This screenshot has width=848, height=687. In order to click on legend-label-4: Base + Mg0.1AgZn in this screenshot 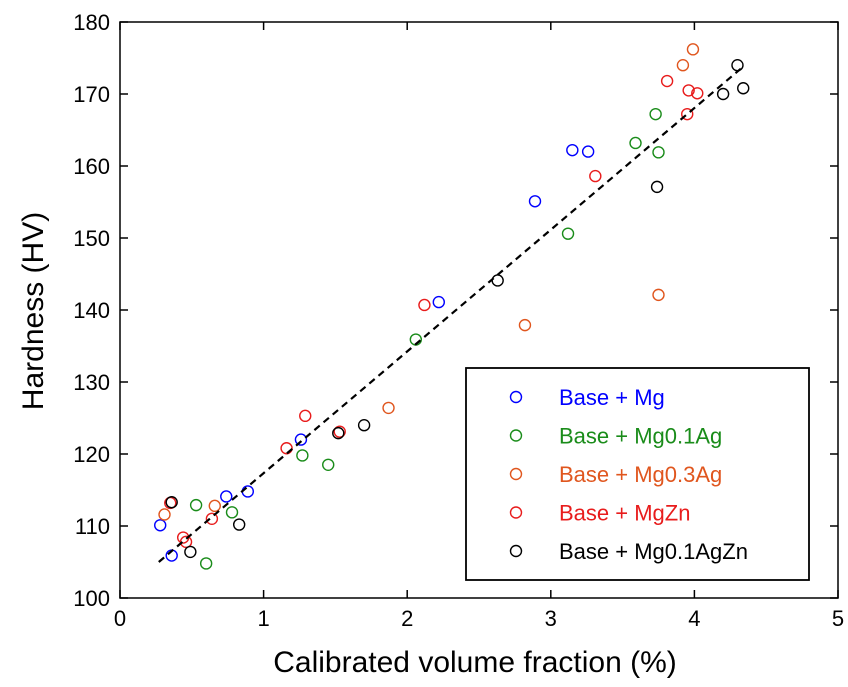, I will do `click(653, 551)`.